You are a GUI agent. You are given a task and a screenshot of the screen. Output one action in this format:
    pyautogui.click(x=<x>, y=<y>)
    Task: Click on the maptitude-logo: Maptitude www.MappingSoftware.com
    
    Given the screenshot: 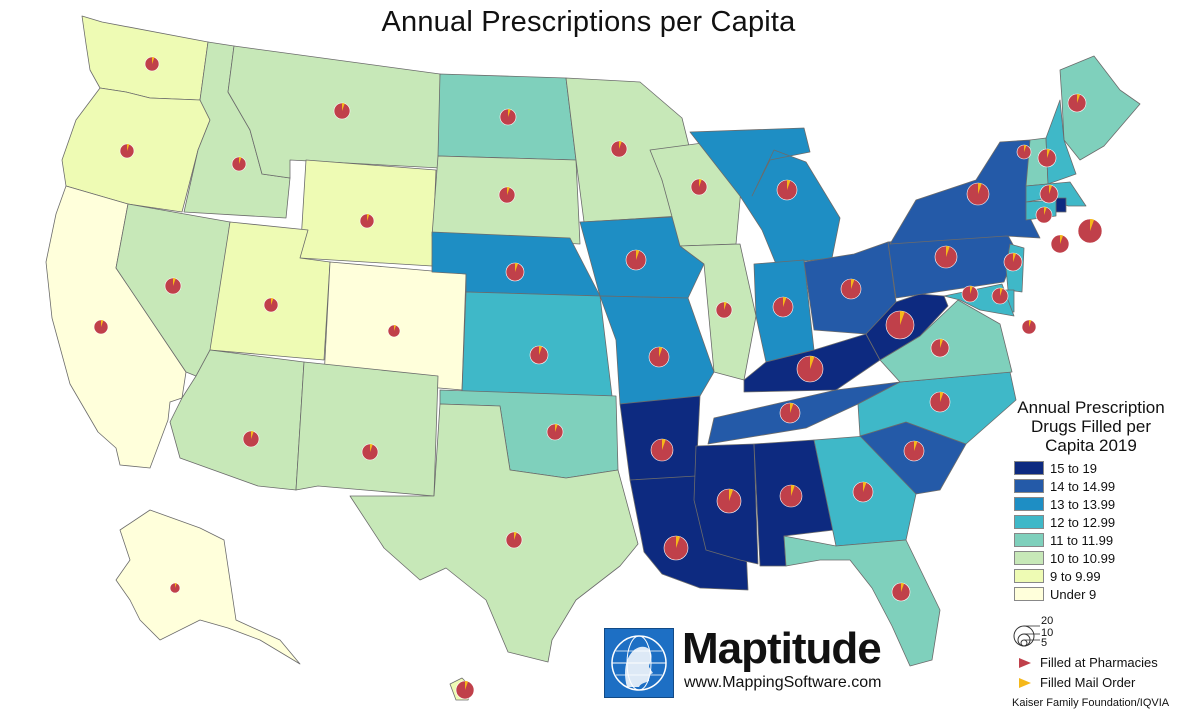 What is the action you would take?
    pyautogui.click(x=754, y=661)
    